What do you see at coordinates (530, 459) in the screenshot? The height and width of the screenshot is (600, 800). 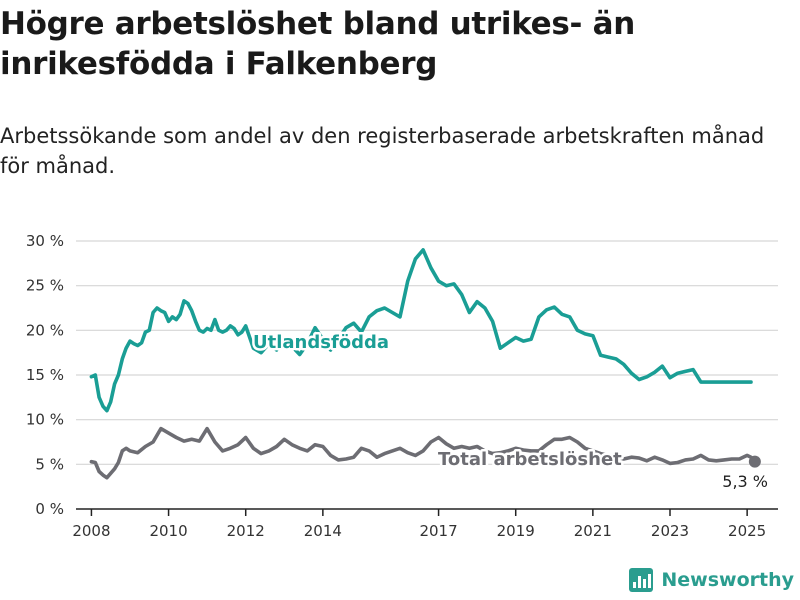 I see `series-label-total: Total arbetslöshet` at bounding box center [530, 459].